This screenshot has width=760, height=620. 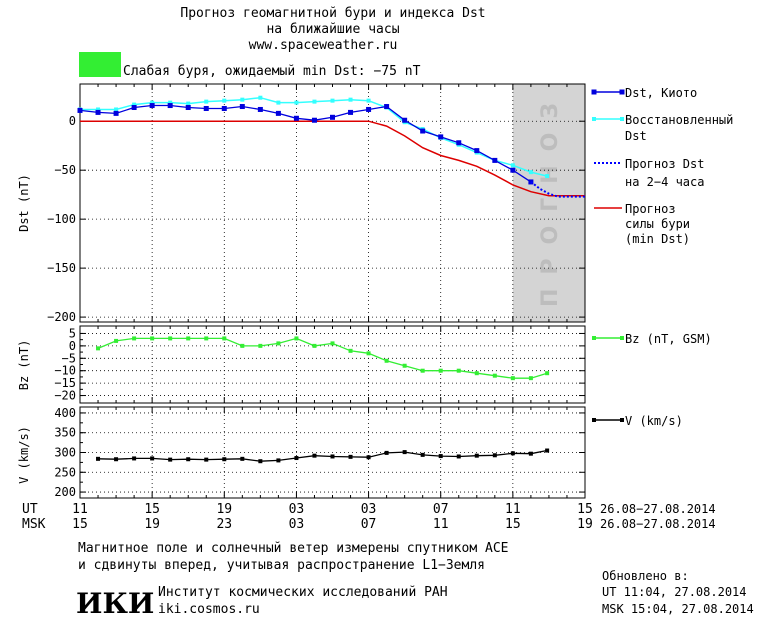 I want to click on bz-line, so click(x=322, y=358).